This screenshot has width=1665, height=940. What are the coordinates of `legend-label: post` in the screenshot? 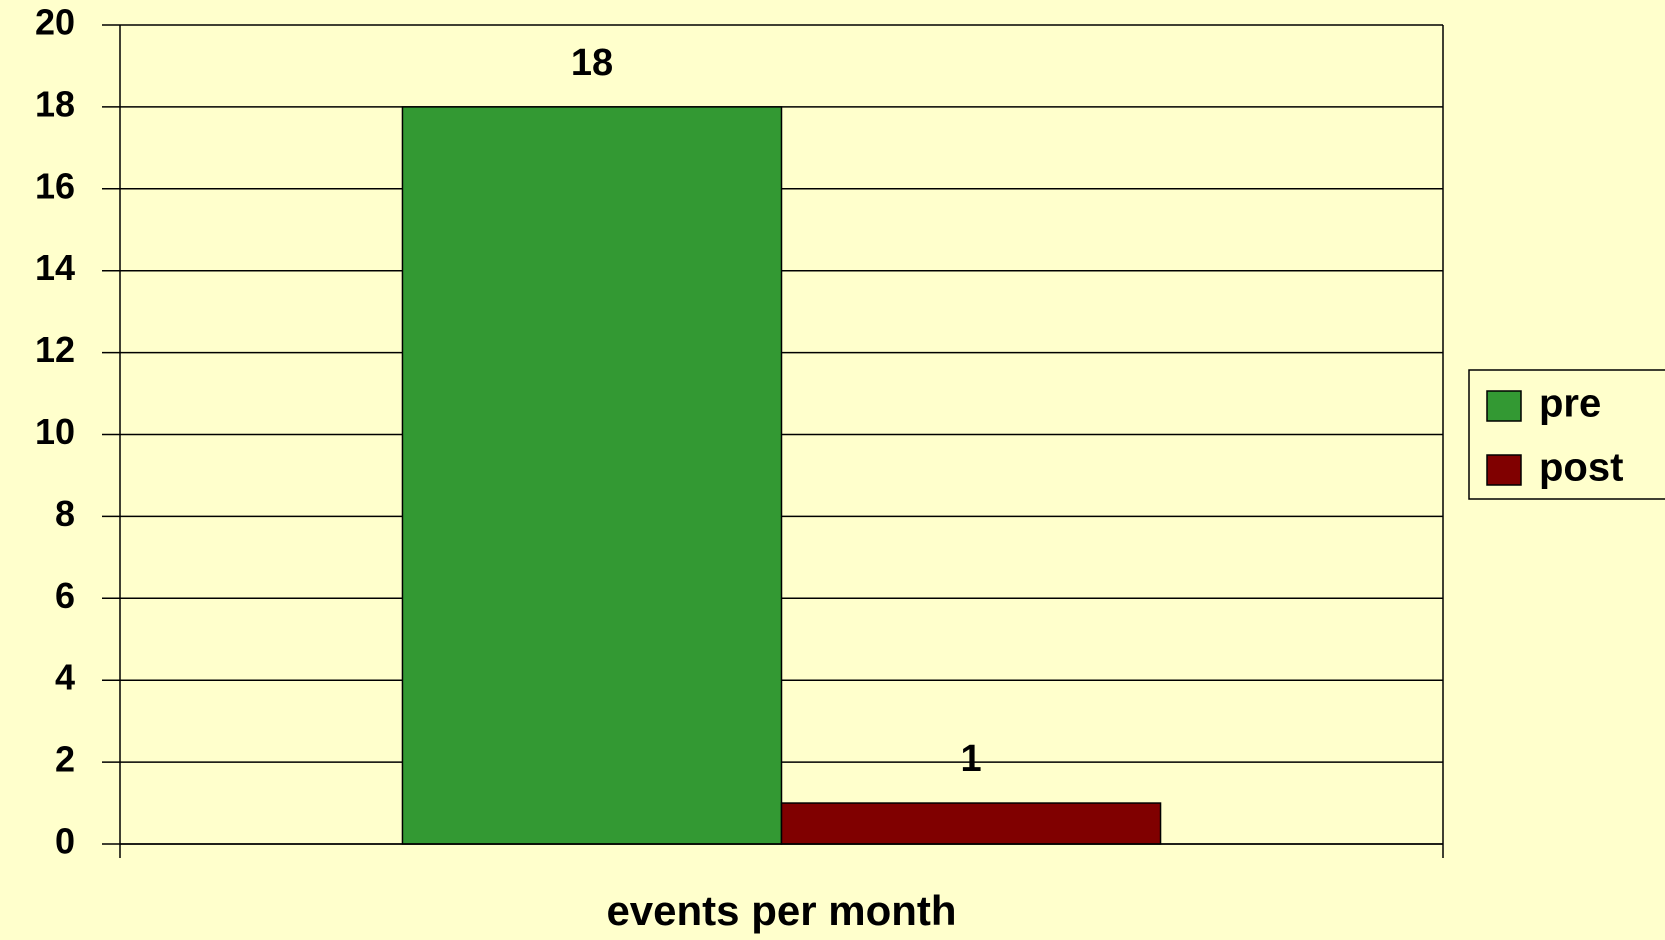 It's located at (1581, 468).